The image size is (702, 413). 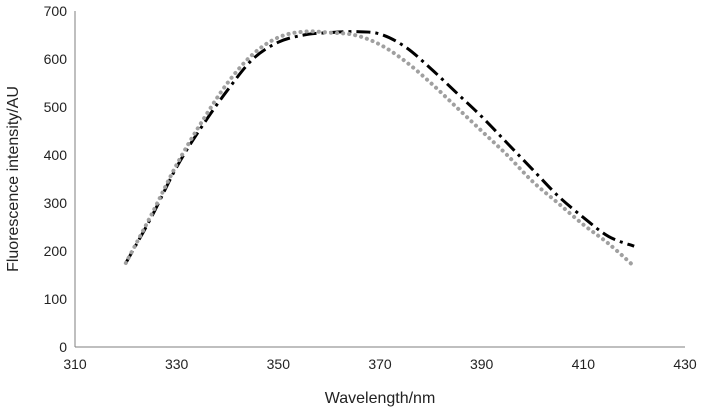 What do you see at coordinates (56, 251) in the screenshot?
I see `y-tick-label: 200` at bounding box center [56, 251].